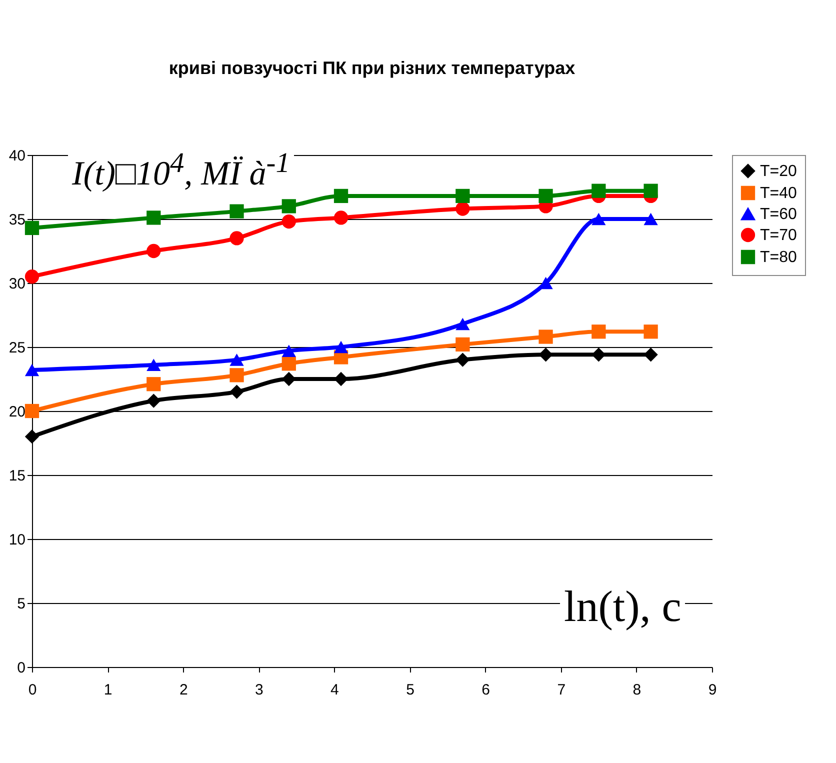 The width and height of the screenshot is (836, 763). Describe the element at coordinates (623, 606) in the screenshot. I see `x-axis-title: ln(t), c` at that location.